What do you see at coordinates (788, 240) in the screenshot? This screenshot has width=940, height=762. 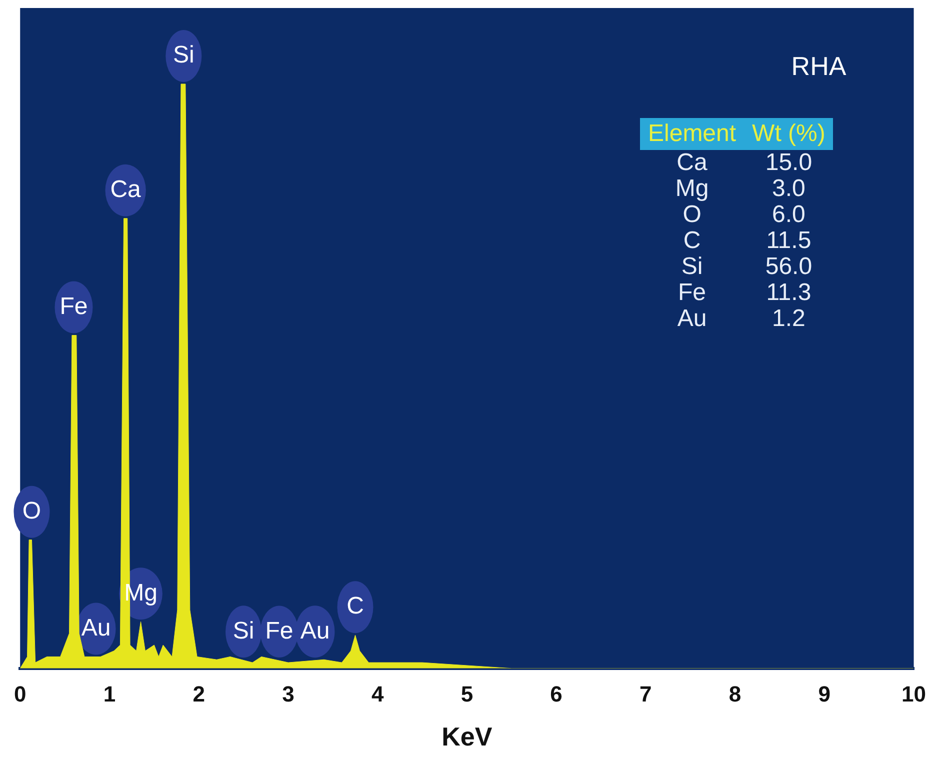 I see `annotation: 11.5` at bounding box center [788, 240].